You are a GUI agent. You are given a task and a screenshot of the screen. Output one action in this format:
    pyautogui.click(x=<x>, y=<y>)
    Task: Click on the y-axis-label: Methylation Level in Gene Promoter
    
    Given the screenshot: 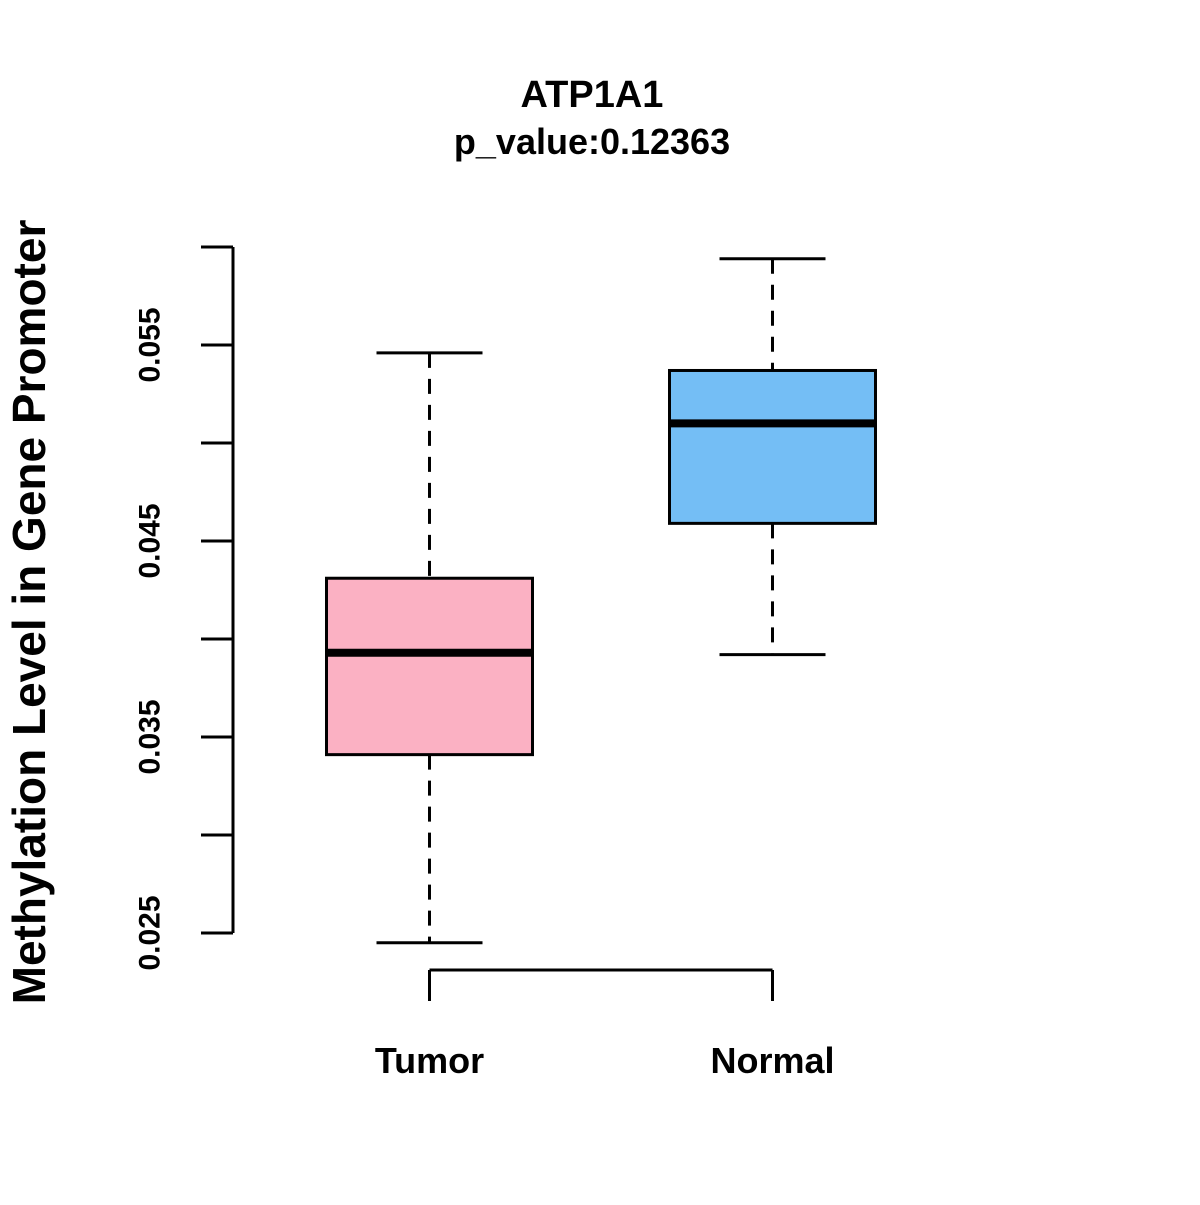 What is the action you would take?
    pyautogui.click(x=29, y=612)
    